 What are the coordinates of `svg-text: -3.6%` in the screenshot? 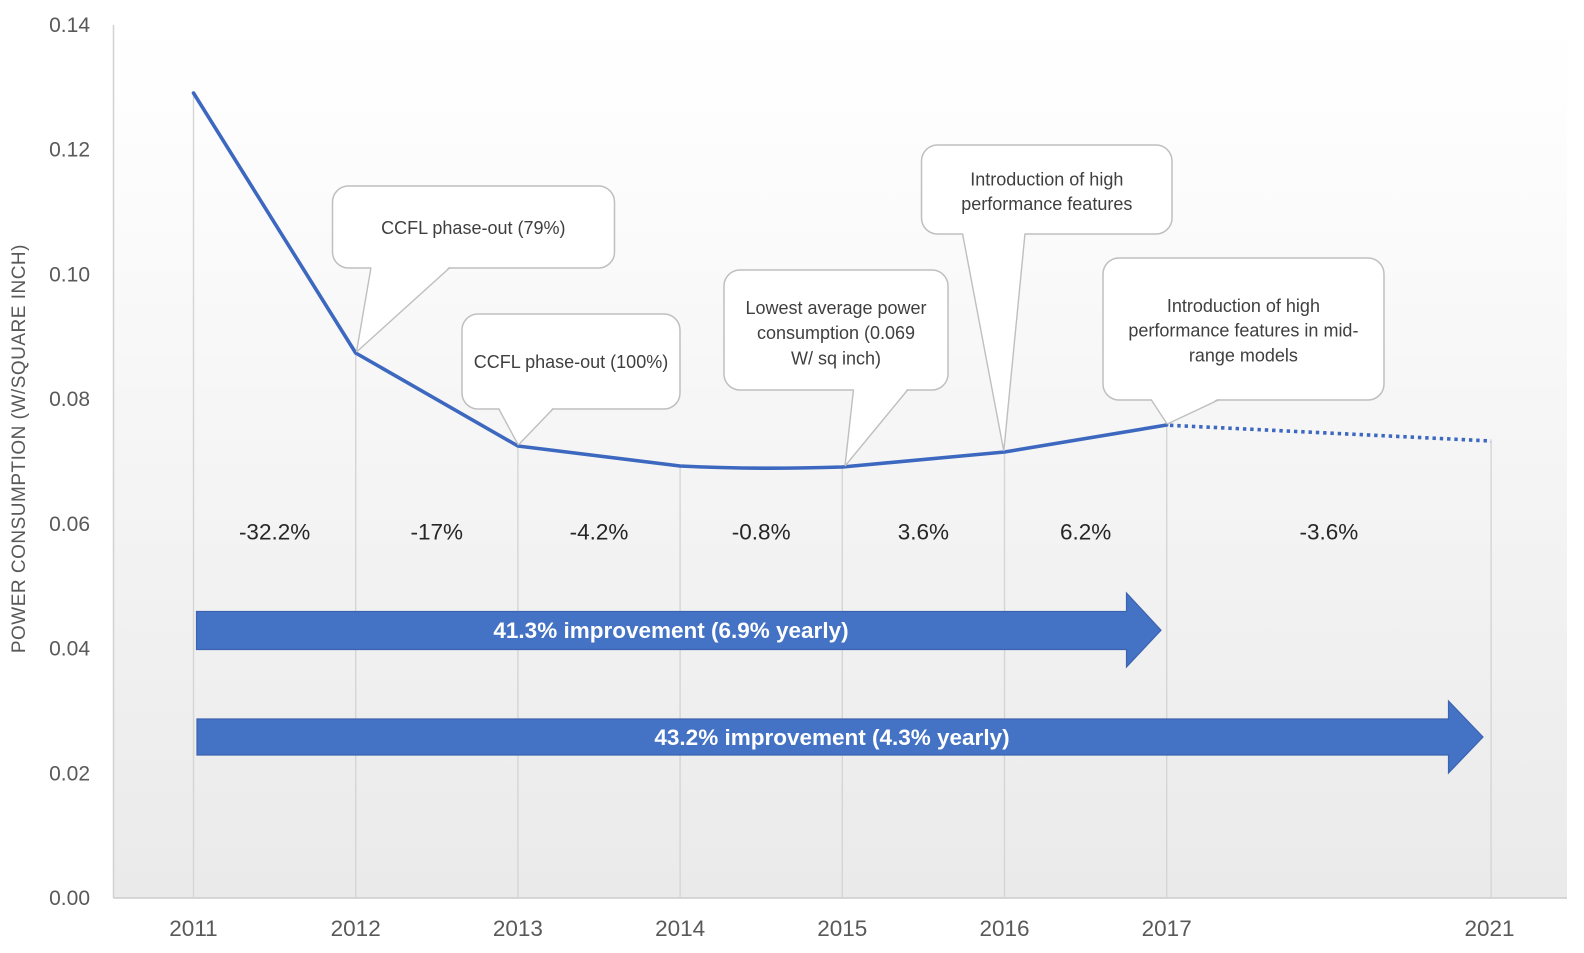 It's located at (1329, 532).